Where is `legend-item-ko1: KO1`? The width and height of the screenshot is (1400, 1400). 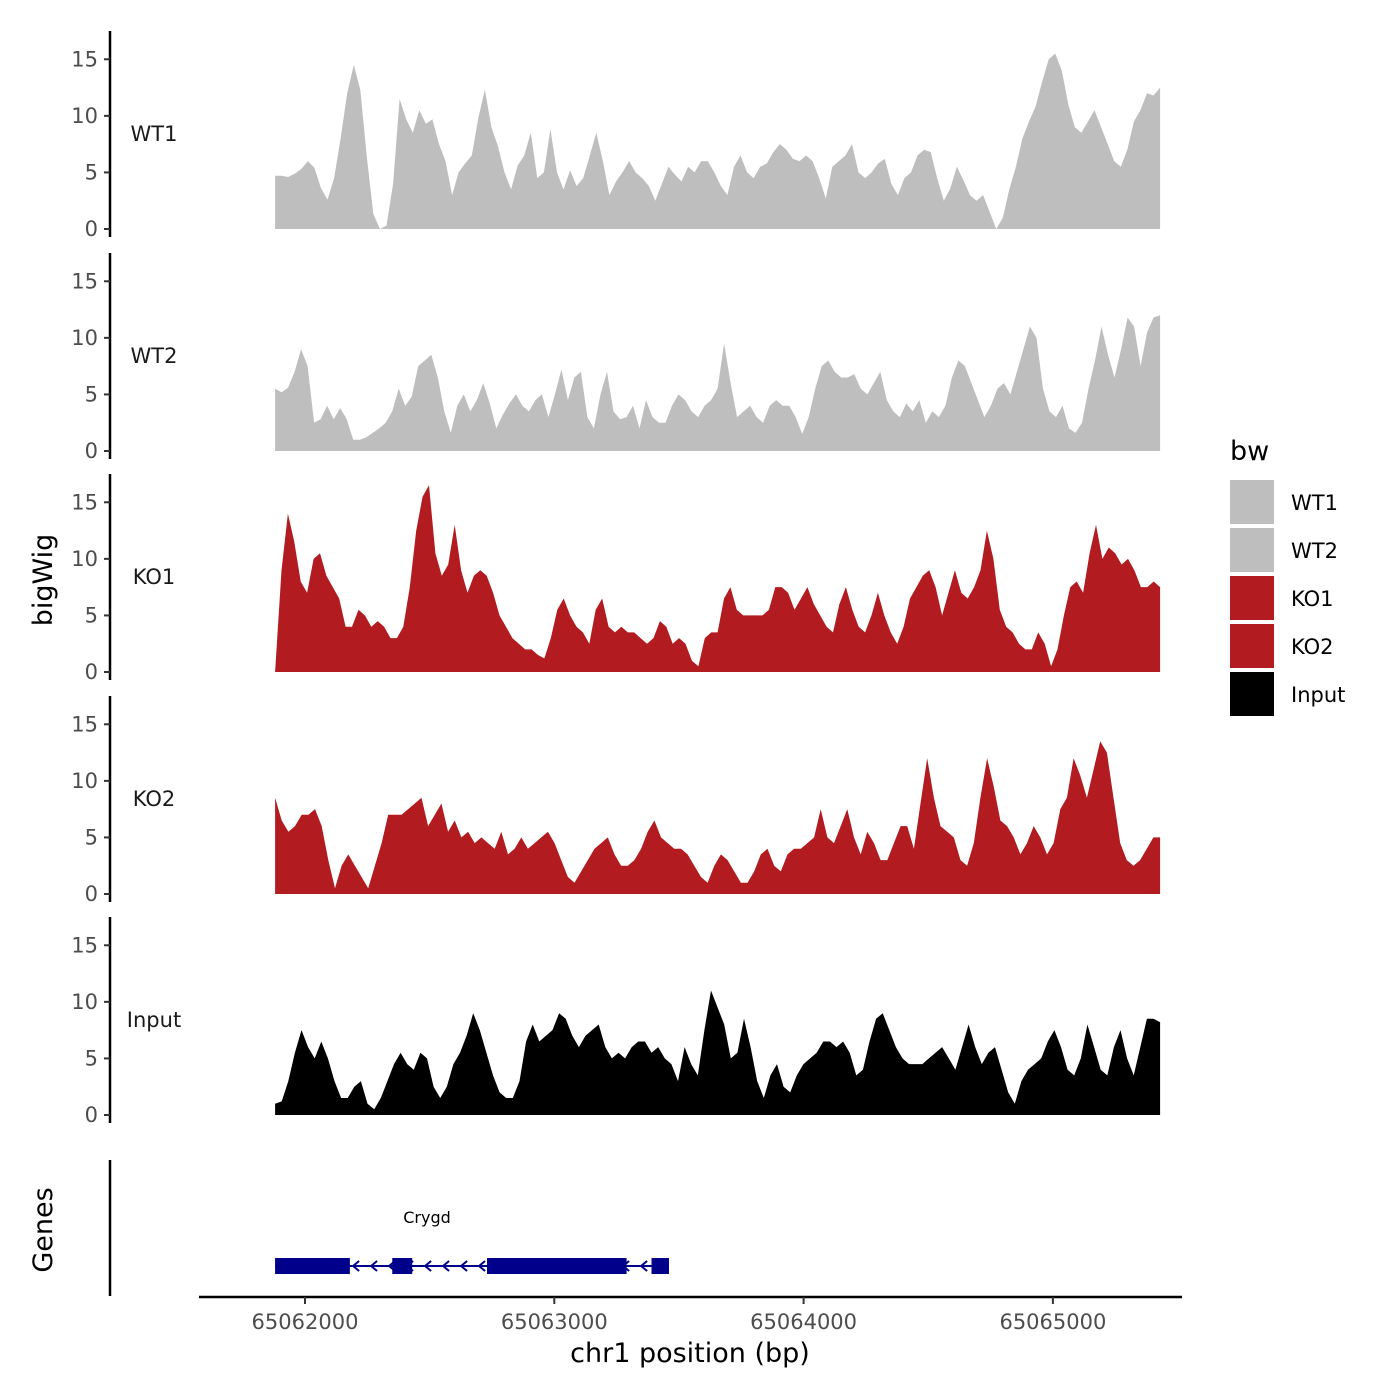
legend-item-ko1: KO1 is located at coordinates (1282, 598).